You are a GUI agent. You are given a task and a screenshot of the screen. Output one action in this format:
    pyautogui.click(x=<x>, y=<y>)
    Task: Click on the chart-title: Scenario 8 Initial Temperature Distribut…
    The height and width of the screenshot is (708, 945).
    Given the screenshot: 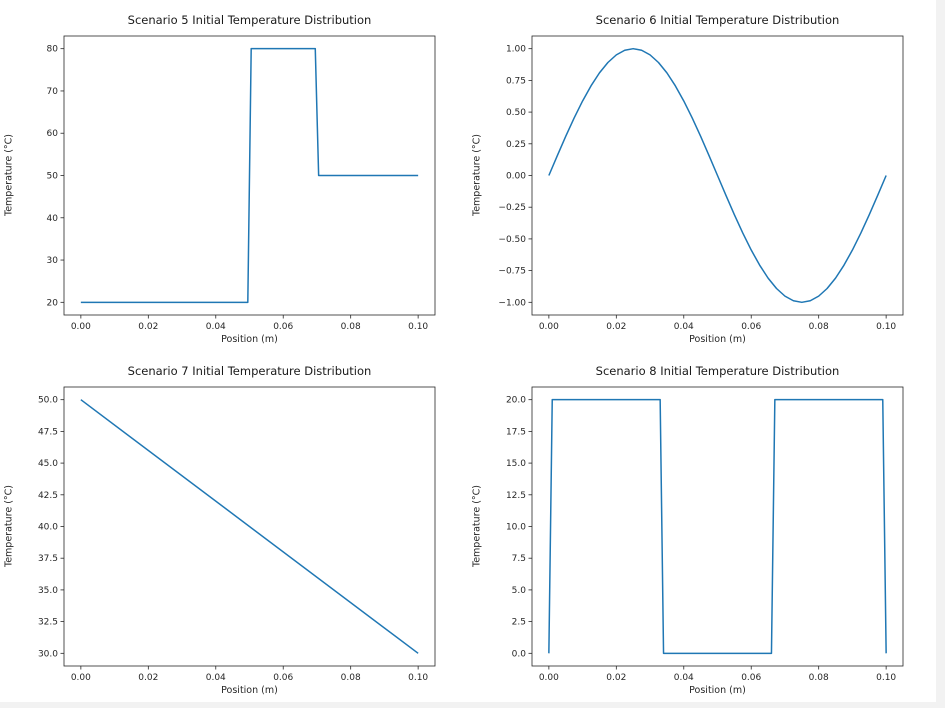 What is the action you would take?
    pyautogui.click(x=717, y=371)
    